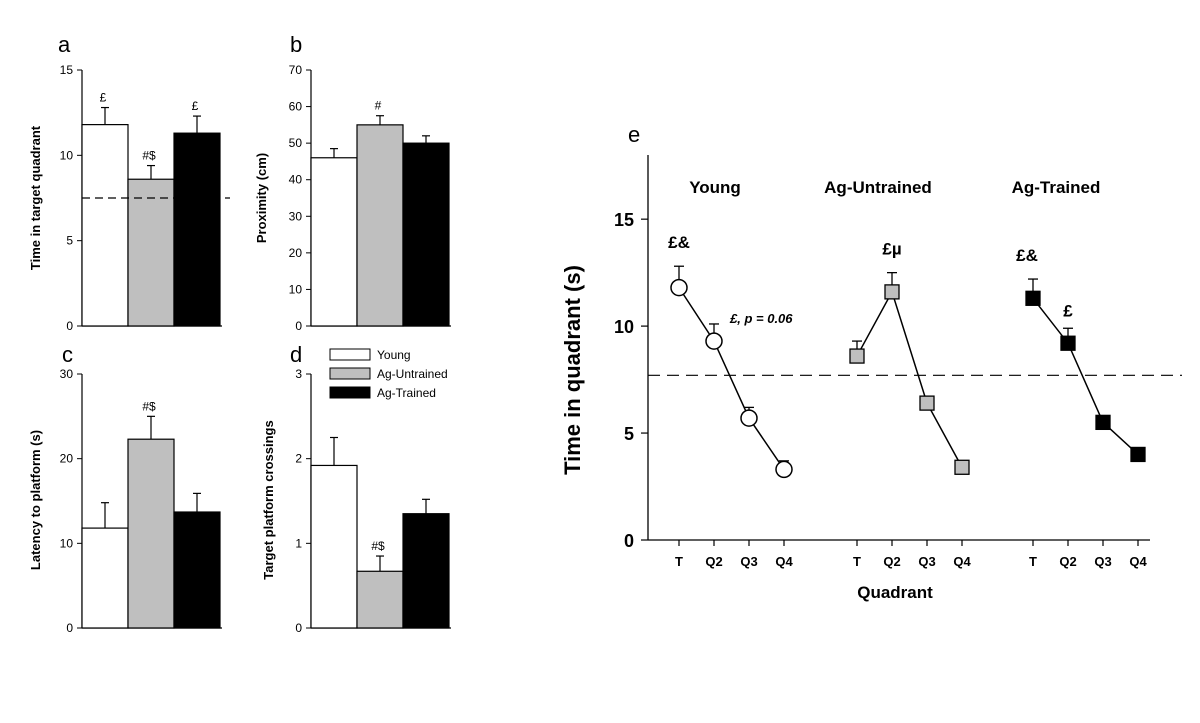 The width and height of the screenshot is (1200, 723). Describe the element at coordinates (715, 187) in the screenshot. I see `group-title-young: Young` at that location.